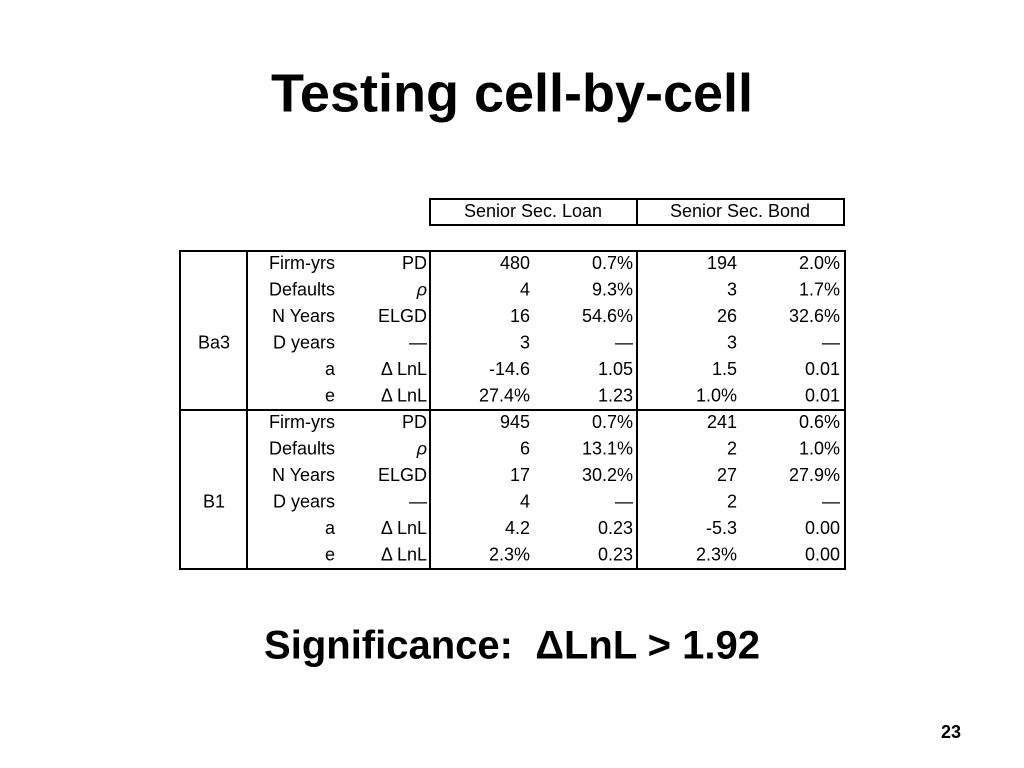 The height and width of the screenshot is (768, 1024). Describe the element at coordinates (509, 369) in the screenshot. I see `cell-value: -14.6` at that location.